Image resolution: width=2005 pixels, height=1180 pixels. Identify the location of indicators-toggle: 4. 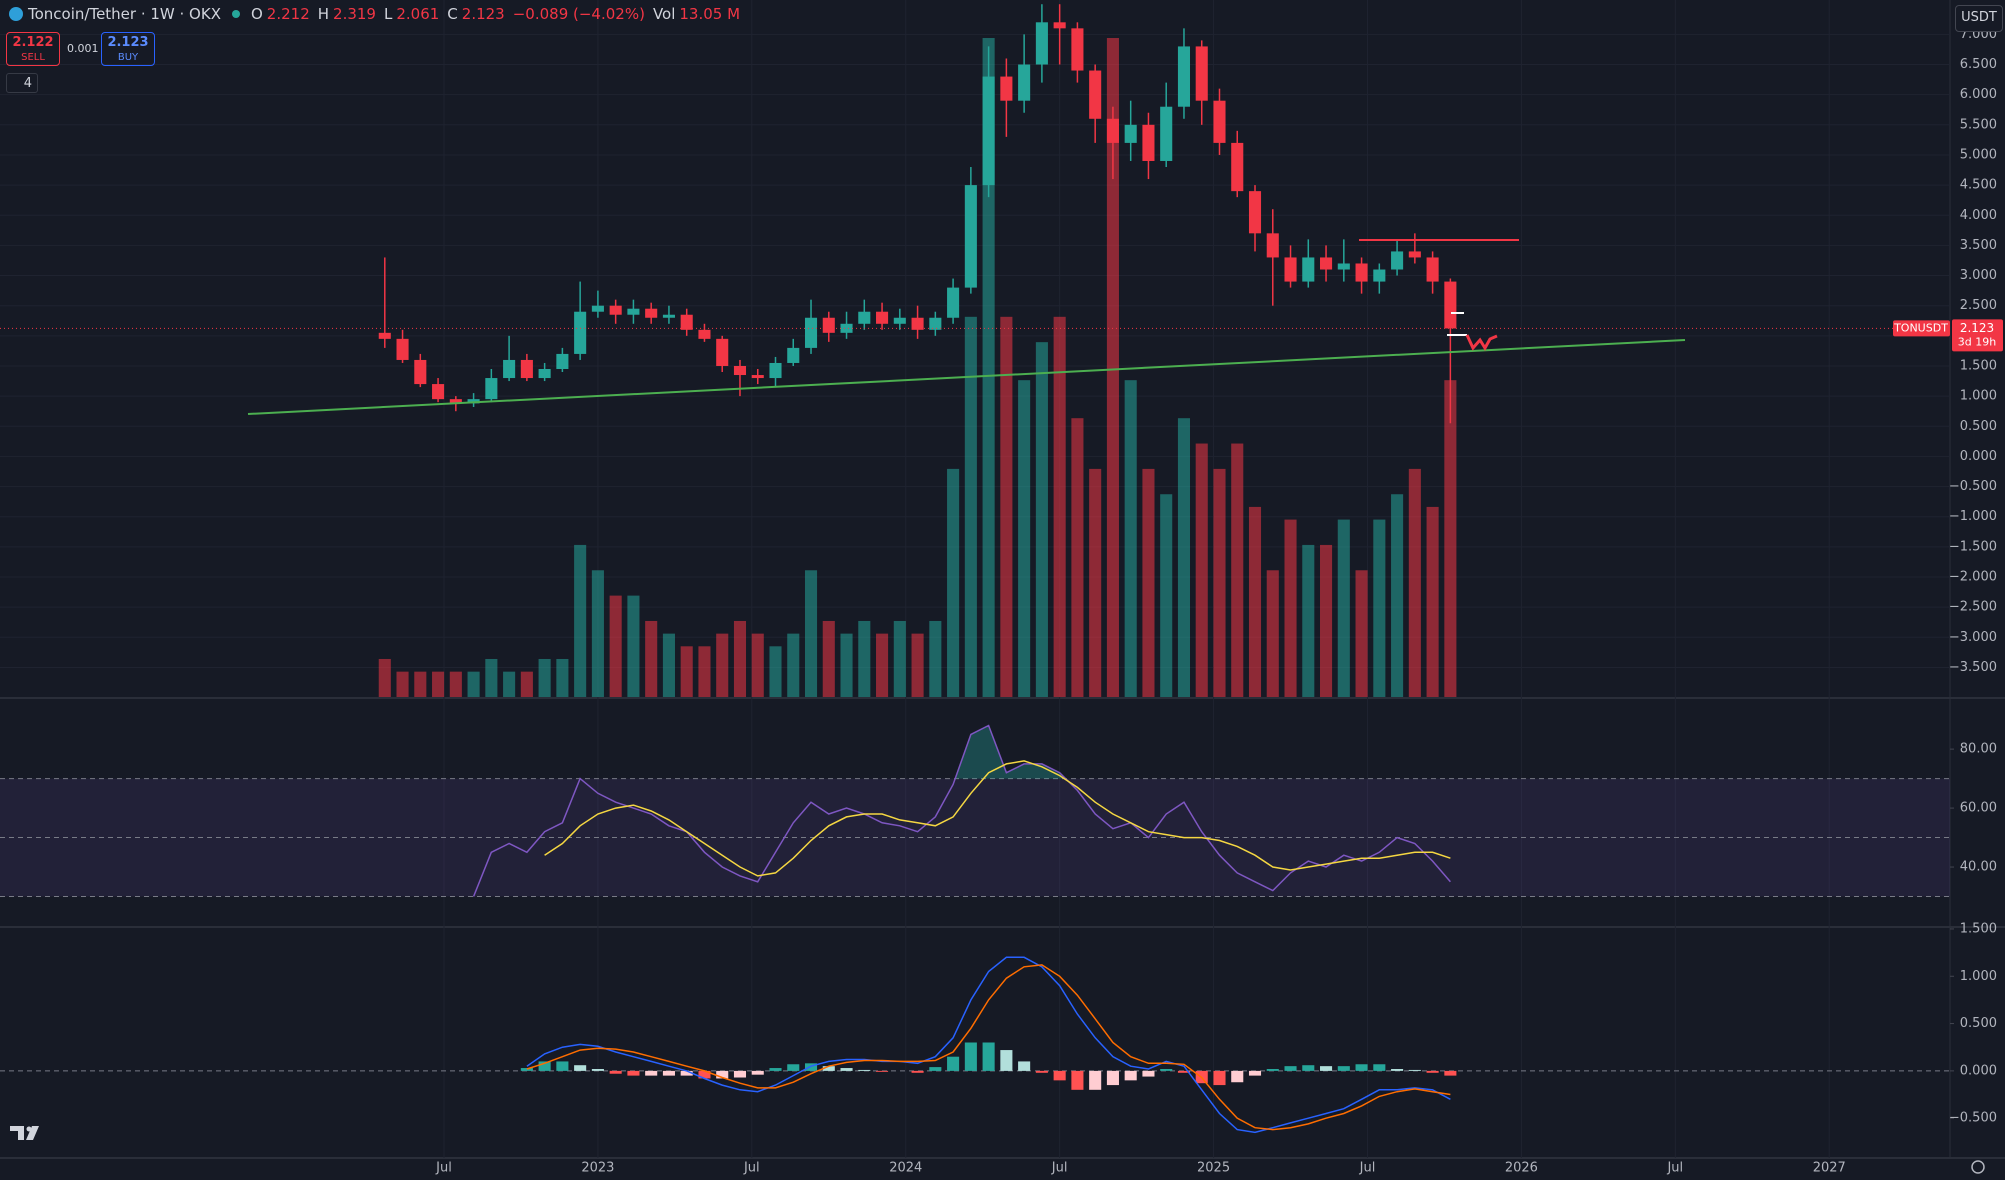
(22, 83).